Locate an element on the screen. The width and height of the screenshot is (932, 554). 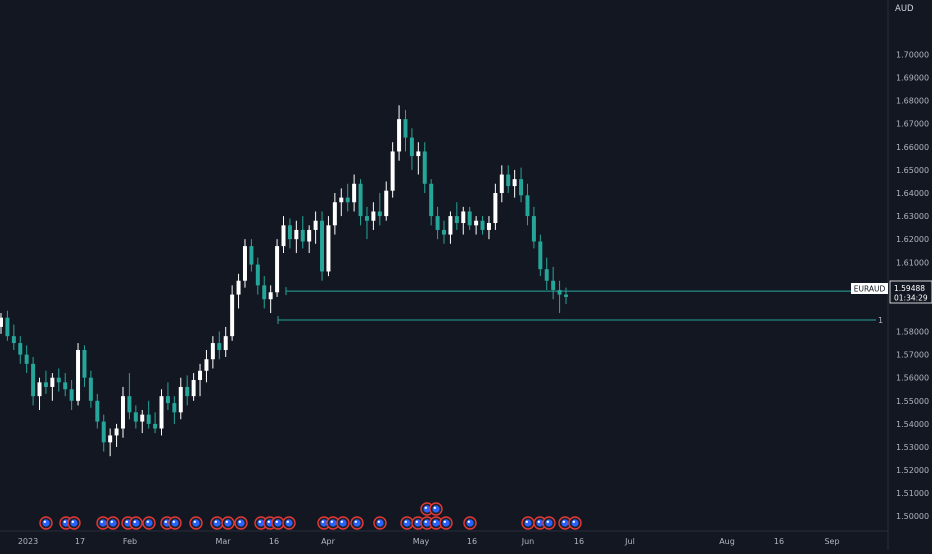
price-tick-label: 1.61000 is located at coordinates (912, 262).